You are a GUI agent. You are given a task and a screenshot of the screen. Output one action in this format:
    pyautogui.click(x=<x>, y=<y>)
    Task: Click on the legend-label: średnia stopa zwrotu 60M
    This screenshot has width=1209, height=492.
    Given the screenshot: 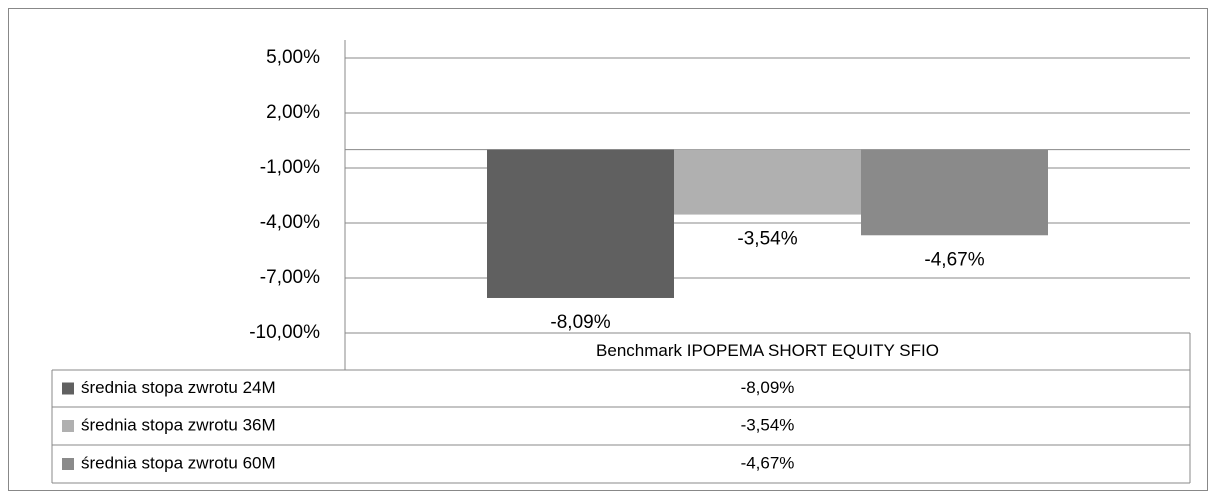 What is the action you would take?
    pyautogui.click(x=178, y=462)
    